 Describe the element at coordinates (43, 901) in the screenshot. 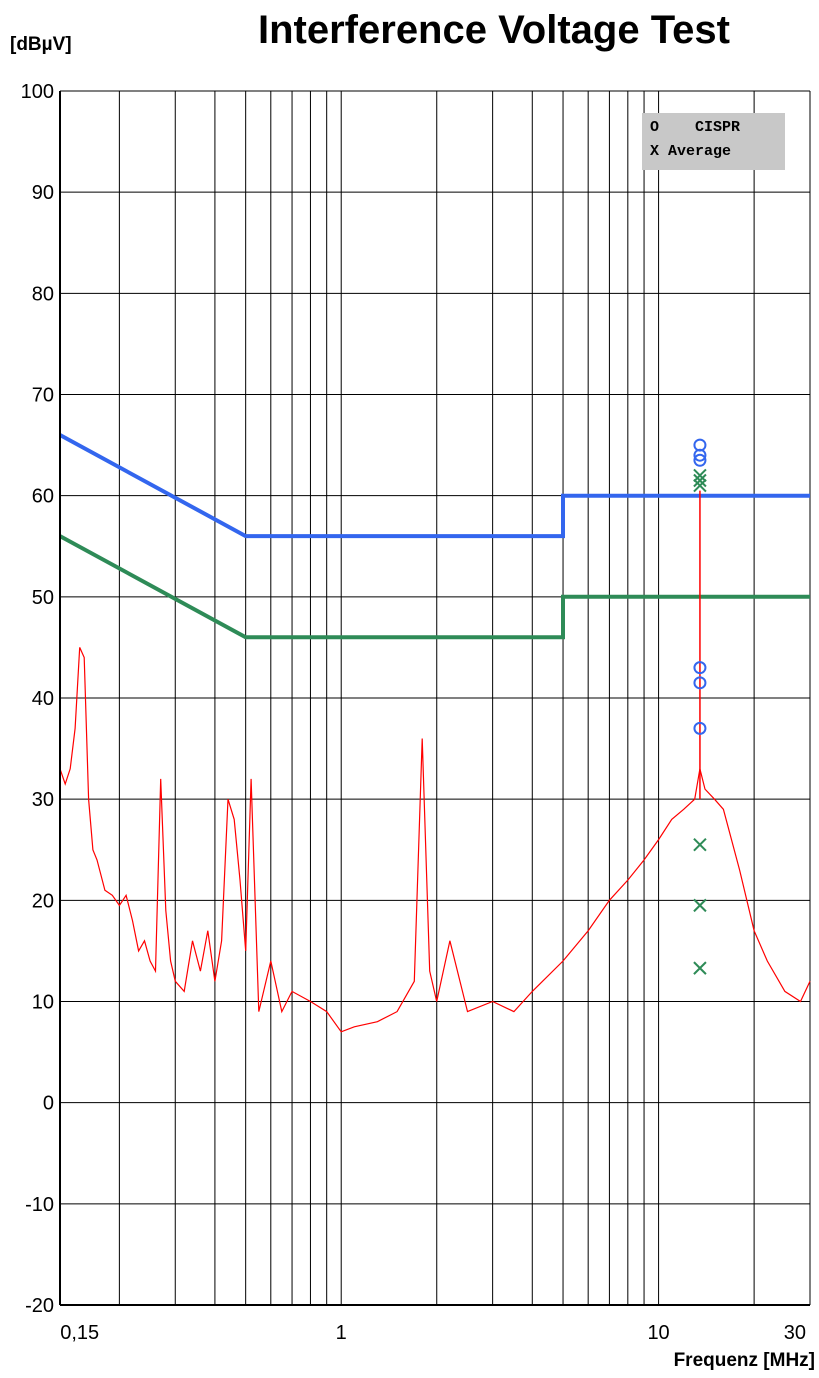

I see `y-tick-label: 20` at that location.